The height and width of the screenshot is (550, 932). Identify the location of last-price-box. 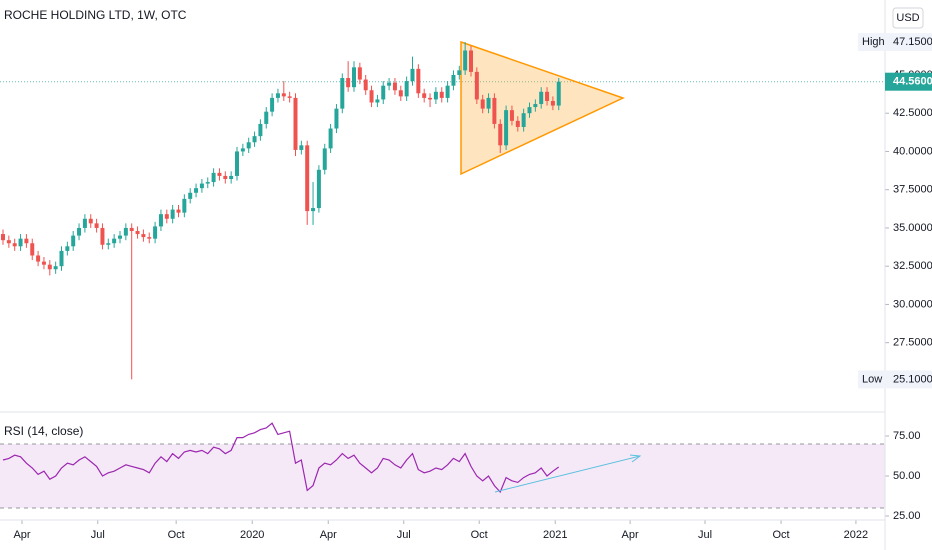
(908, 81).